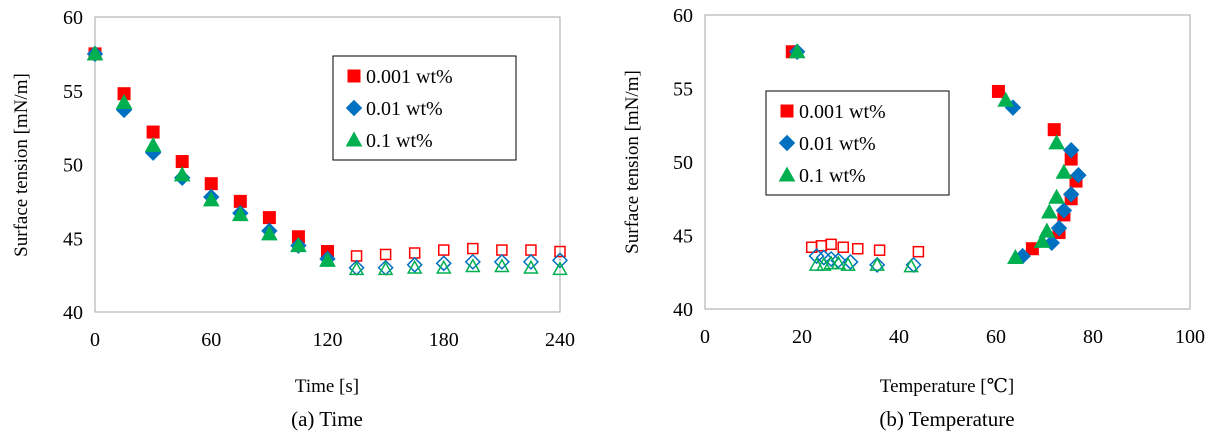 This screenshot has height=439, width=1215. I want to click on x-tick-label: 180, so click(444, 340).